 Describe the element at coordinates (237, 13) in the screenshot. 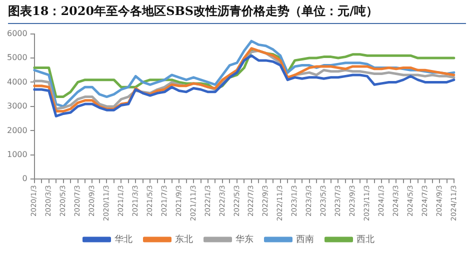

I see `chart-title: 图表18：2020年至今各地区SBS改性沥青价格走势（单位：元/吨）` at that location.